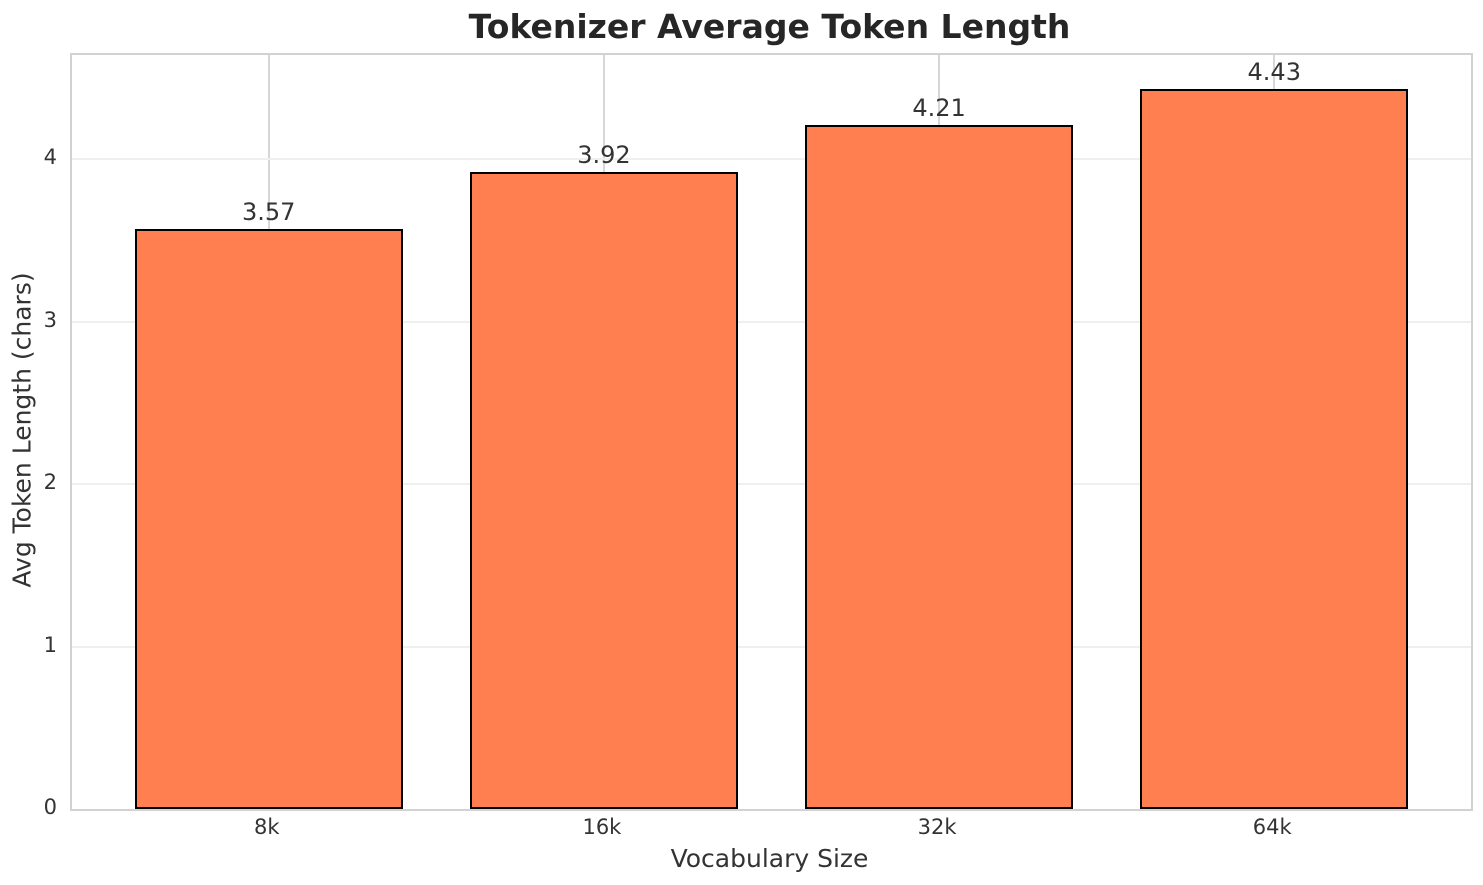 The image size is (1483, 885). What do you see at coordinates (602, 827) in the screenshot?
I see `x-tick-label: 16k` at bounding box center [602, 827].